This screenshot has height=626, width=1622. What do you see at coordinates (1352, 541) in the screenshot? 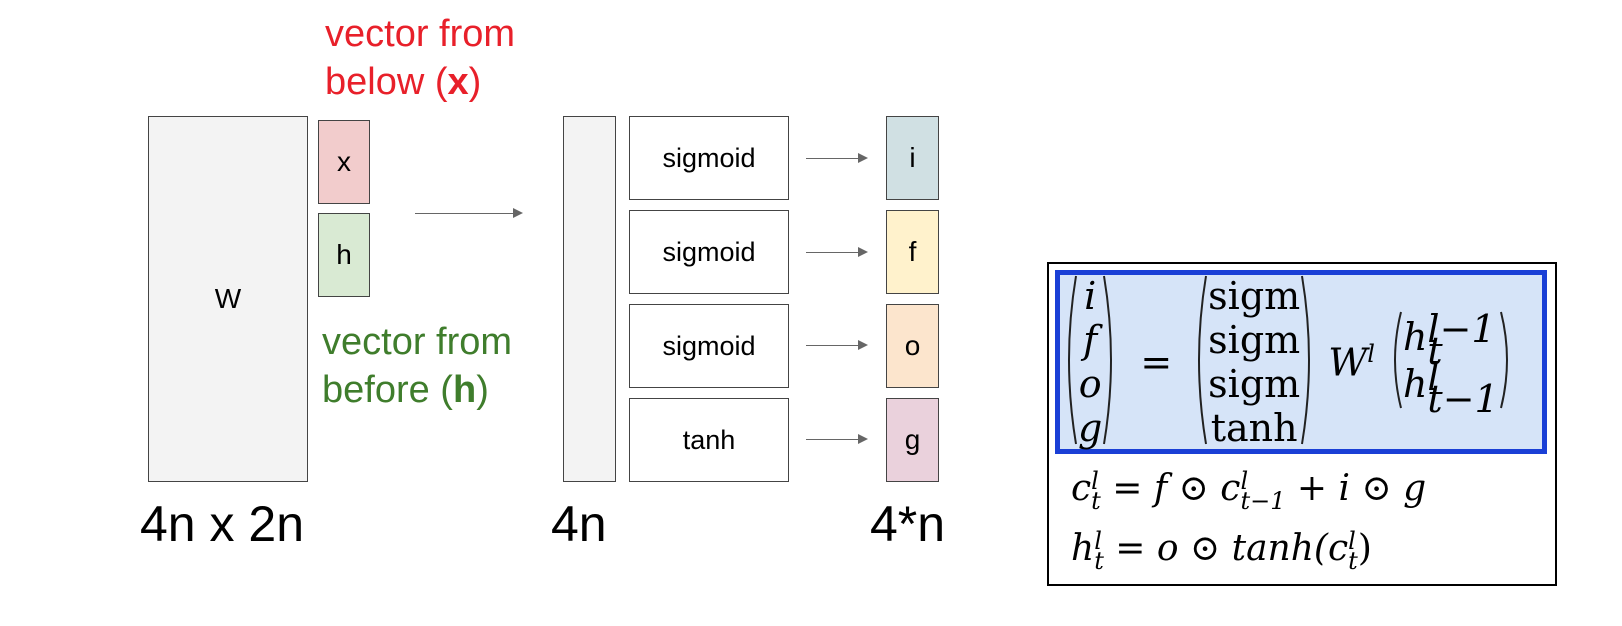
I see `hid-c-sup: l` at bounding box center [1352, 541].